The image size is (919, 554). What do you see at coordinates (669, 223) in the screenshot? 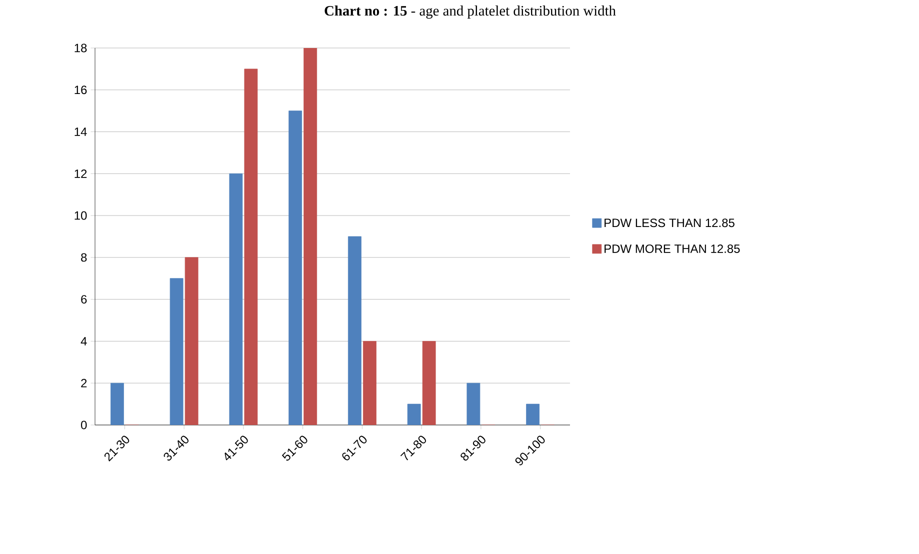
I see `legend-label: PDW LESS THAN 12.85` at bounding box center [669, 223].